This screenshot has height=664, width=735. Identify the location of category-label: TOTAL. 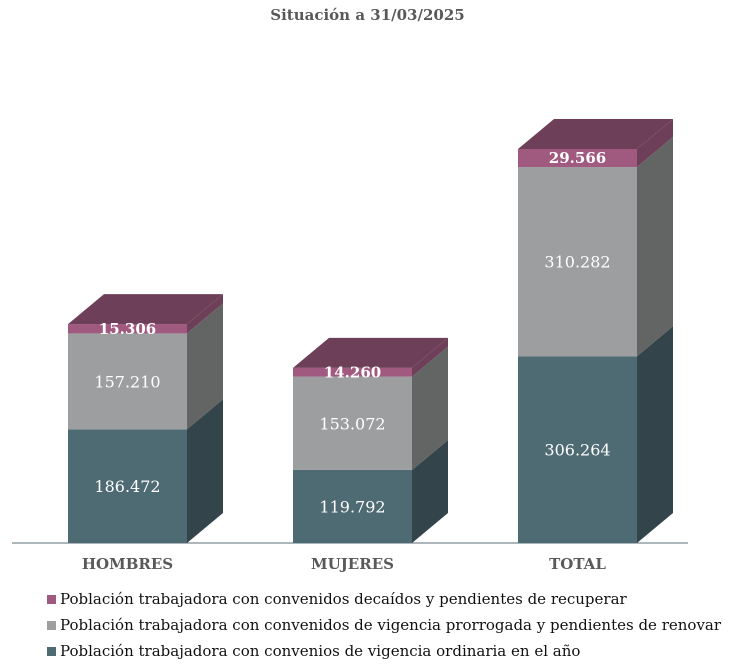
(577, 564).